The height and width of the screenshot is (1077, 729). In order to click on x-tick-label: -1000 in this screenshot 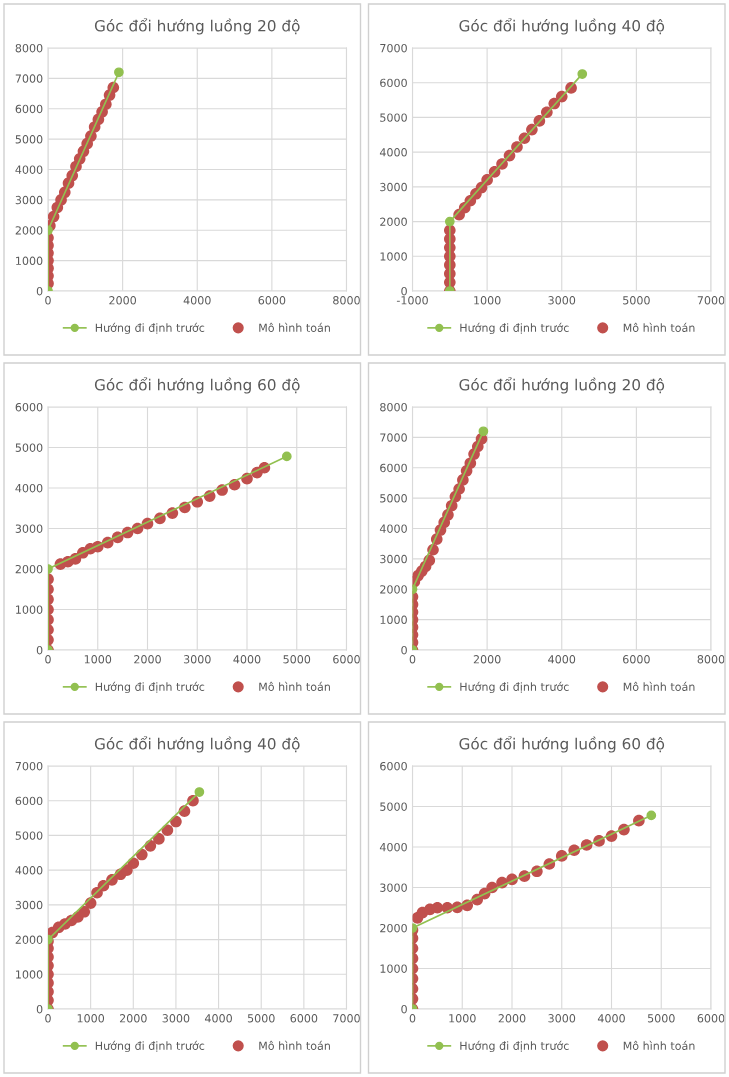, I will do `click(412, 300)`.